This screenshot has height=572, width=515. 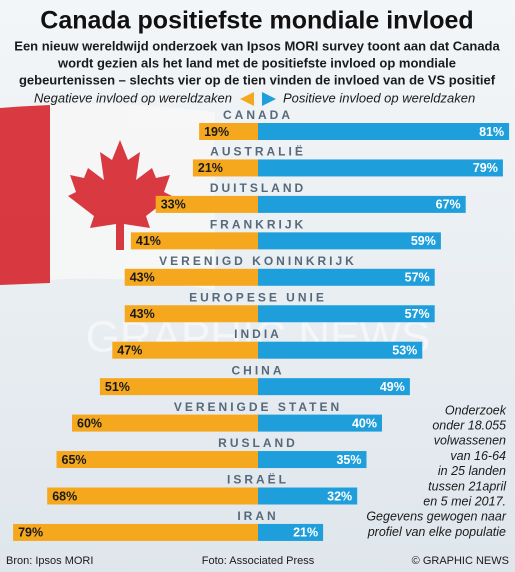 What do you see at coordinates (476, 410) in the screenshot?
I see `note: Onderzoek` at bounding box center [476, 410].